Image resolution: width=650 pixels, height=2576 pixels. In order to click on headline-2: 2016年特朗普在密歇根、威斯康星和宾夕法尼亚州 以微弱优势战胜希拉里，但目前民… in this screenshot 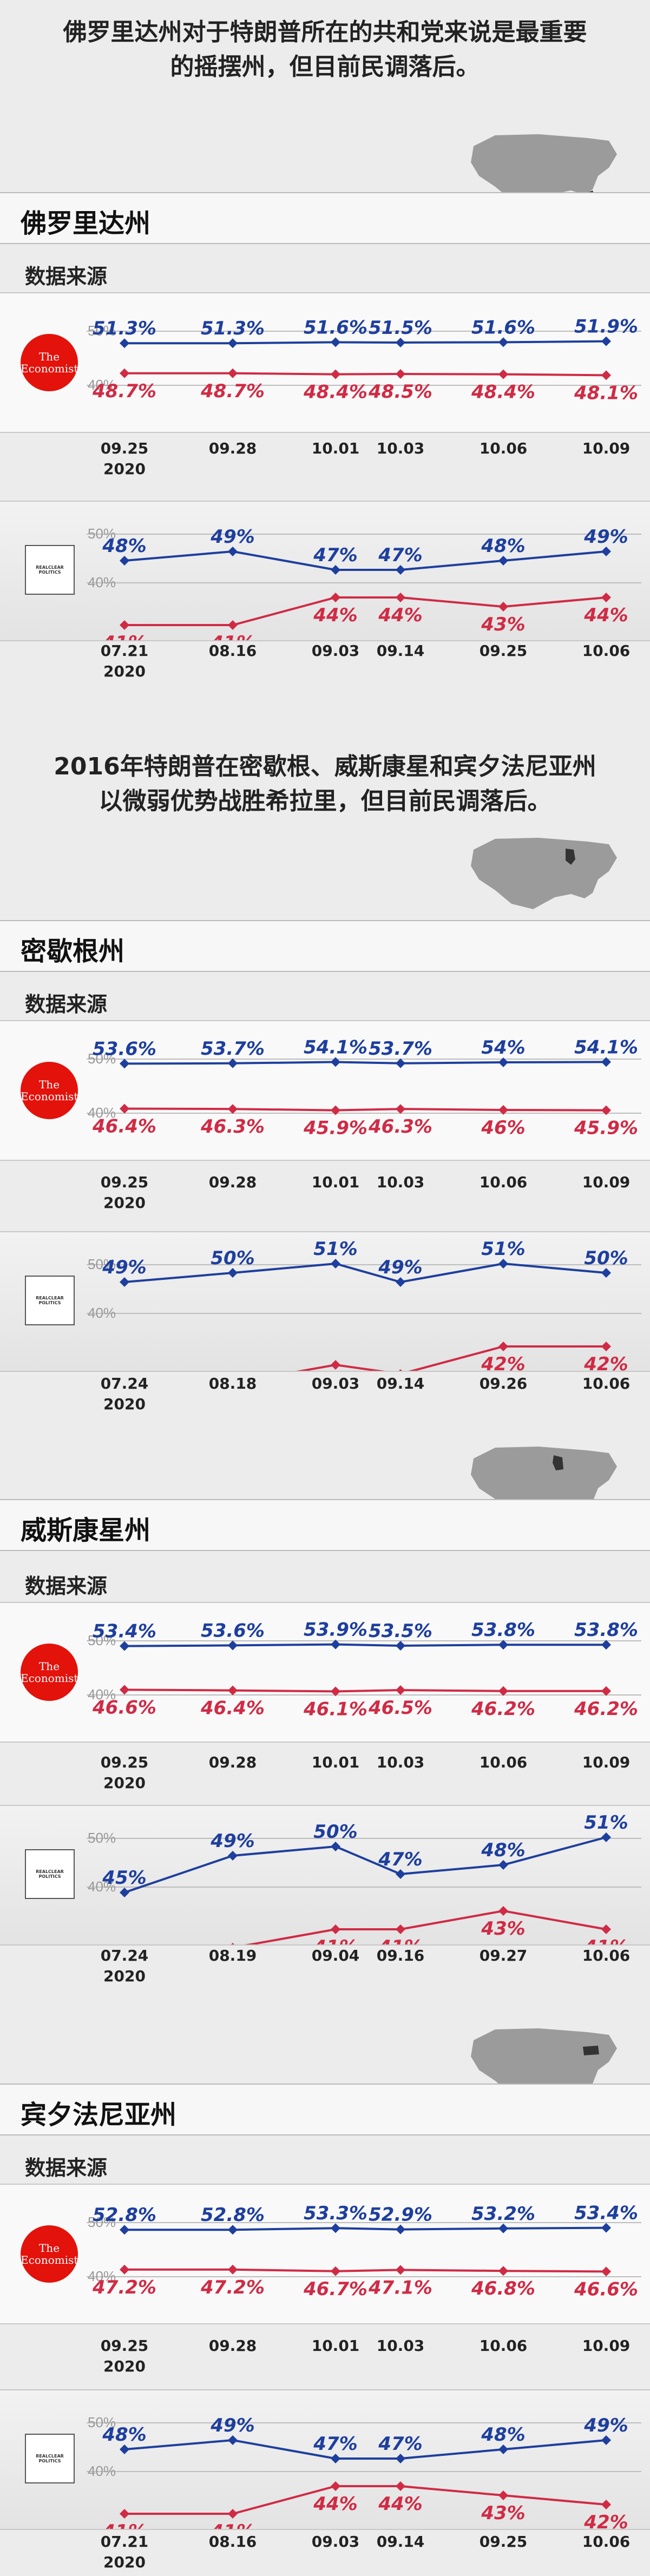, I will do `click(325, 784)`.